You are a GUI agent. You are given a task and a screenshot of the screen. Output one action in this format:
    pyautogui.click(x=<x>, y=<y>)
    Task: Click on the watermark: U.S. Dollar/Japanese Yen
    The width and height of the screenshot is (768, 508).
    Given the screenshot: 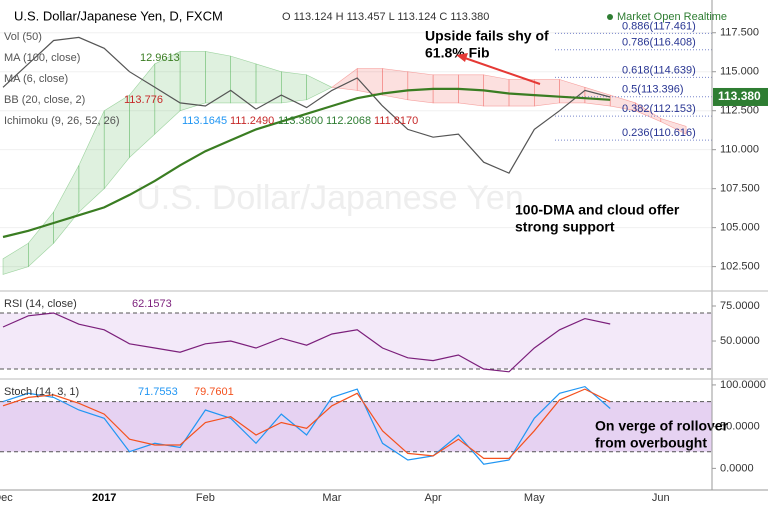 What is the action you would take?
    pyautogui.click(x=329, y=198)
    